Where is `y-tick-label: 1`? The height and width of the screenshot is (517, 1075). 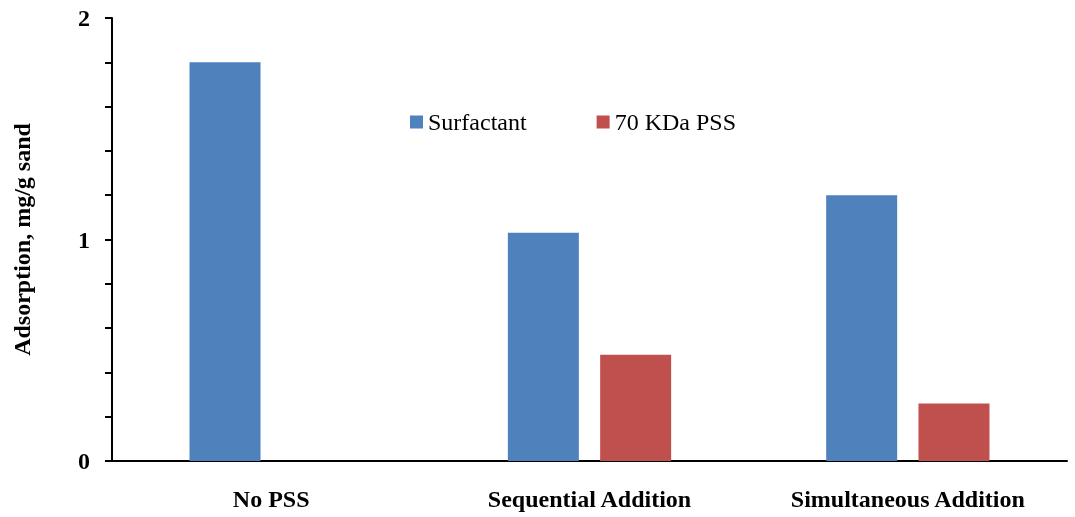
y-tick-label: 1 is located at coordinates (84, 239).